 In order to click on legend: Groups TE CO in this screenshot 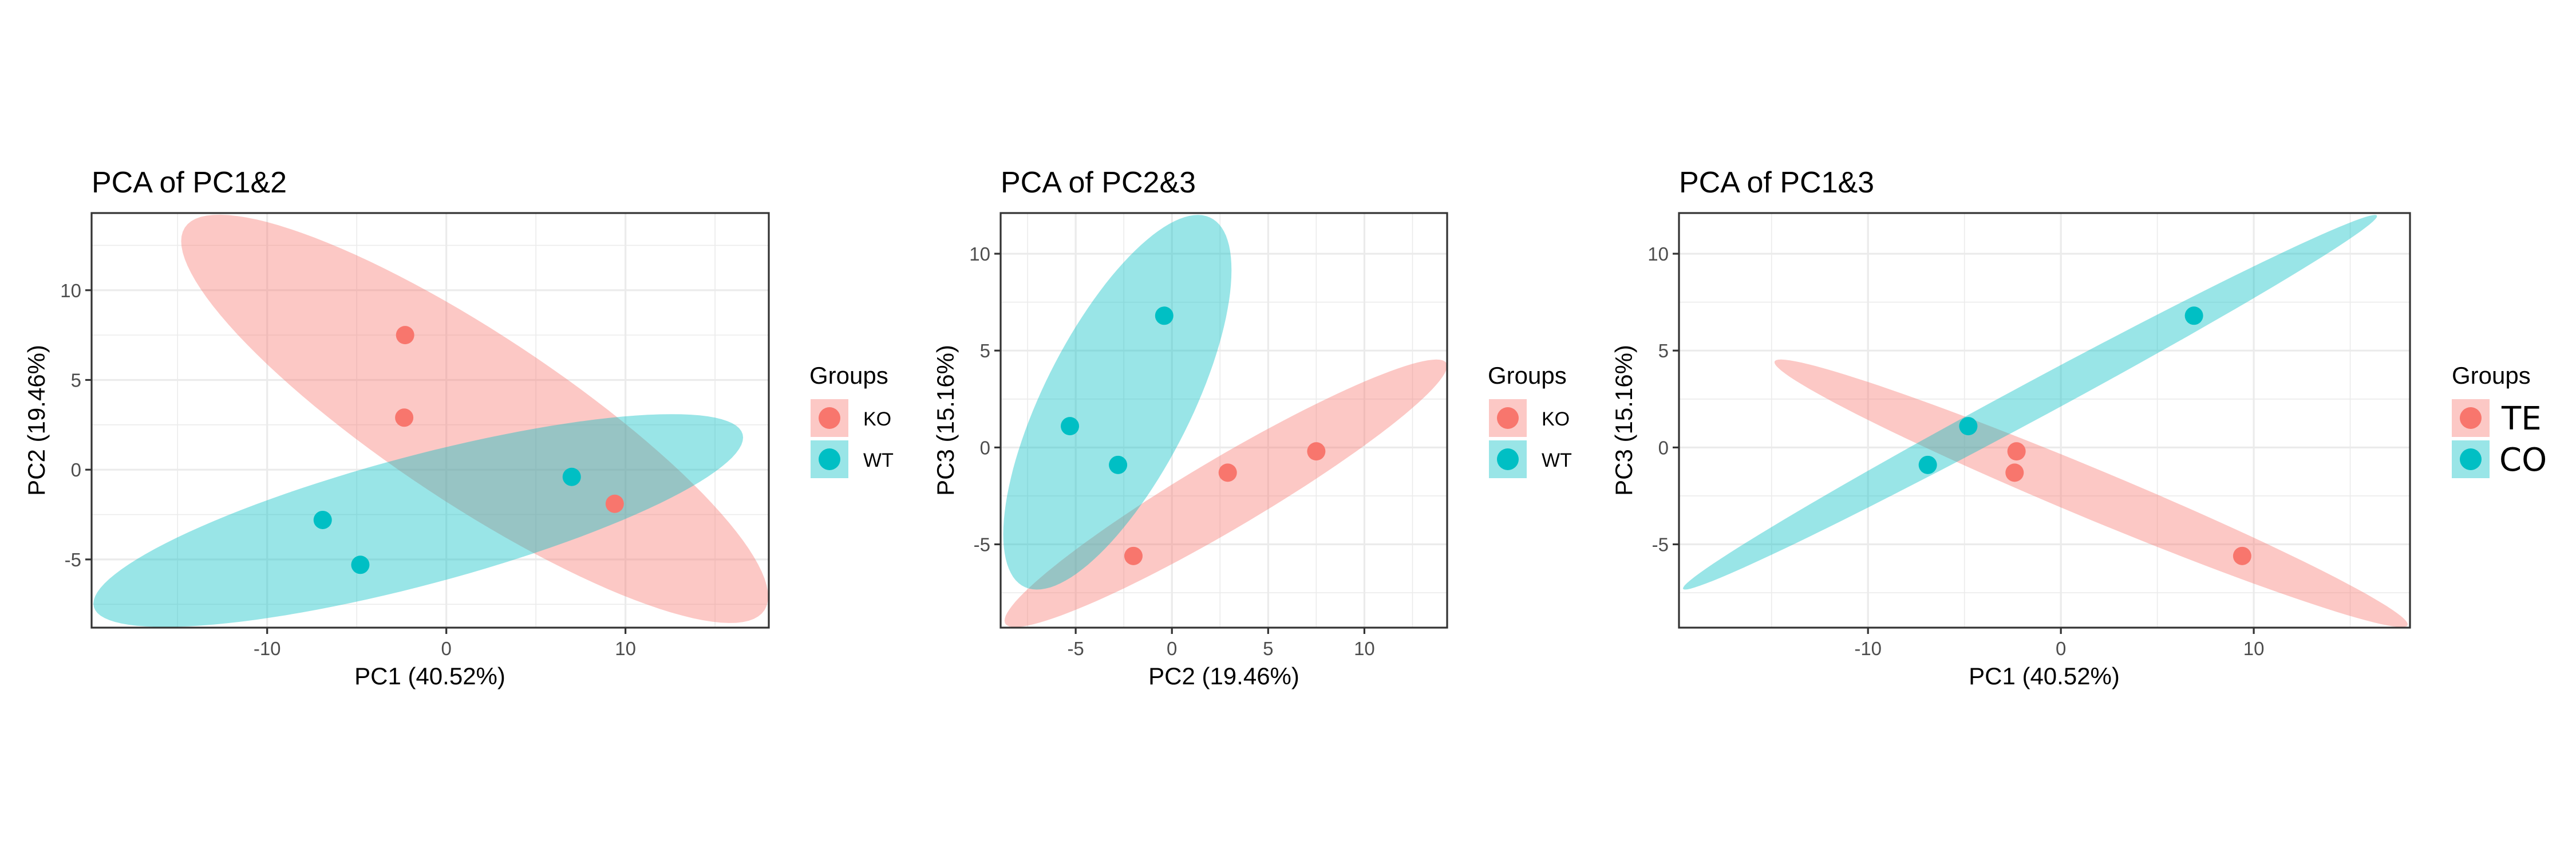, I will do `click(2499, 420)`.